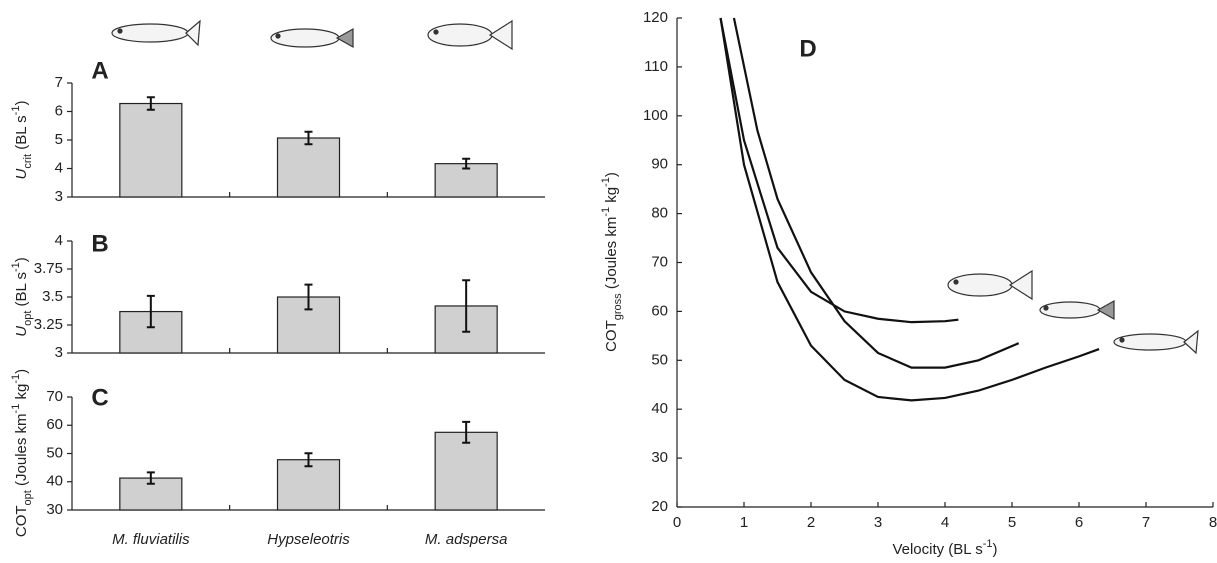  What do you see at coordinates (151, 539) in the screenshot?
I see `x-tick-label: M. fluviatilis` at bounding box center [151, 539].